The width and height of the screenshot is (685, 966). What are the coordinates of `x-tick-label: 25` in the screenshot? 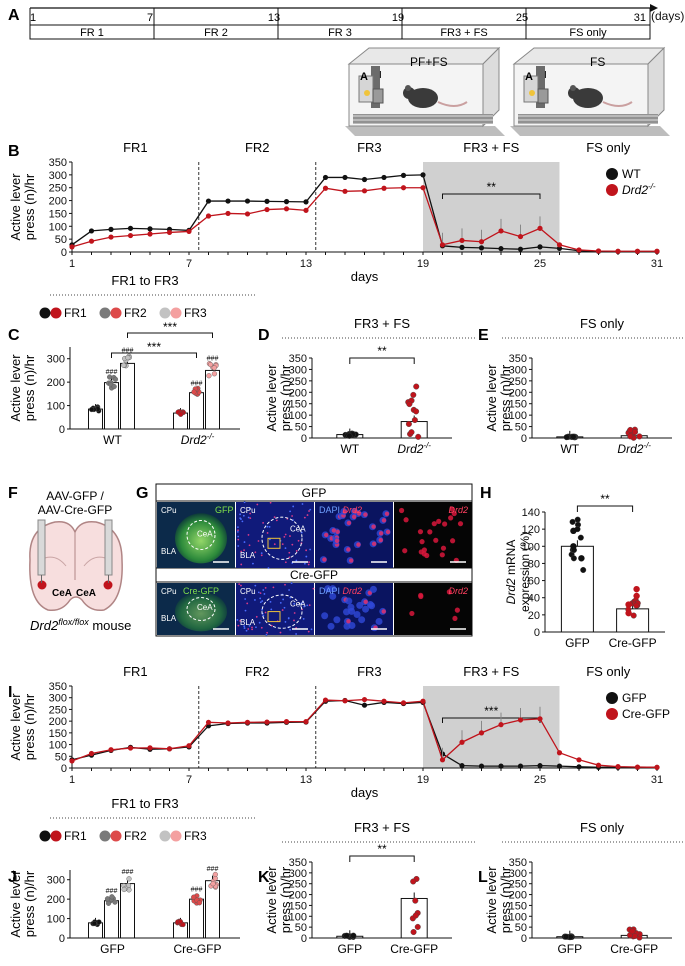 It's located at (540, 264).